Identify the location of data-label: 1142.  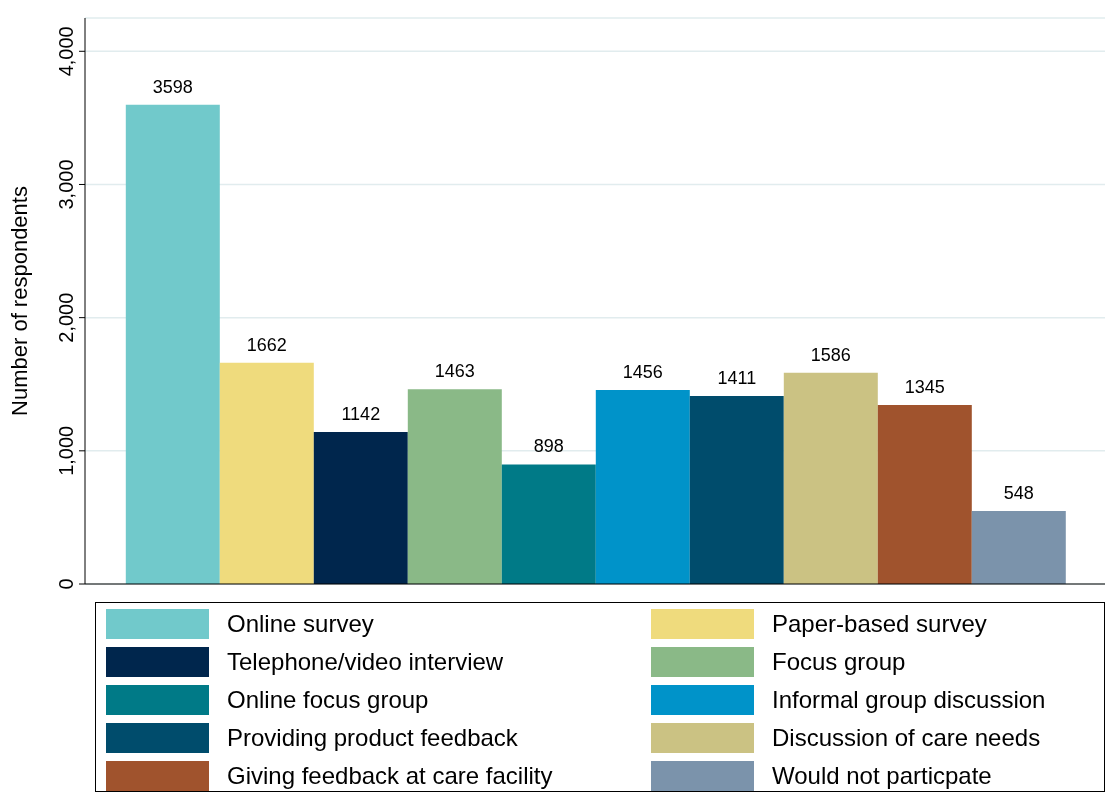
(361, 413).